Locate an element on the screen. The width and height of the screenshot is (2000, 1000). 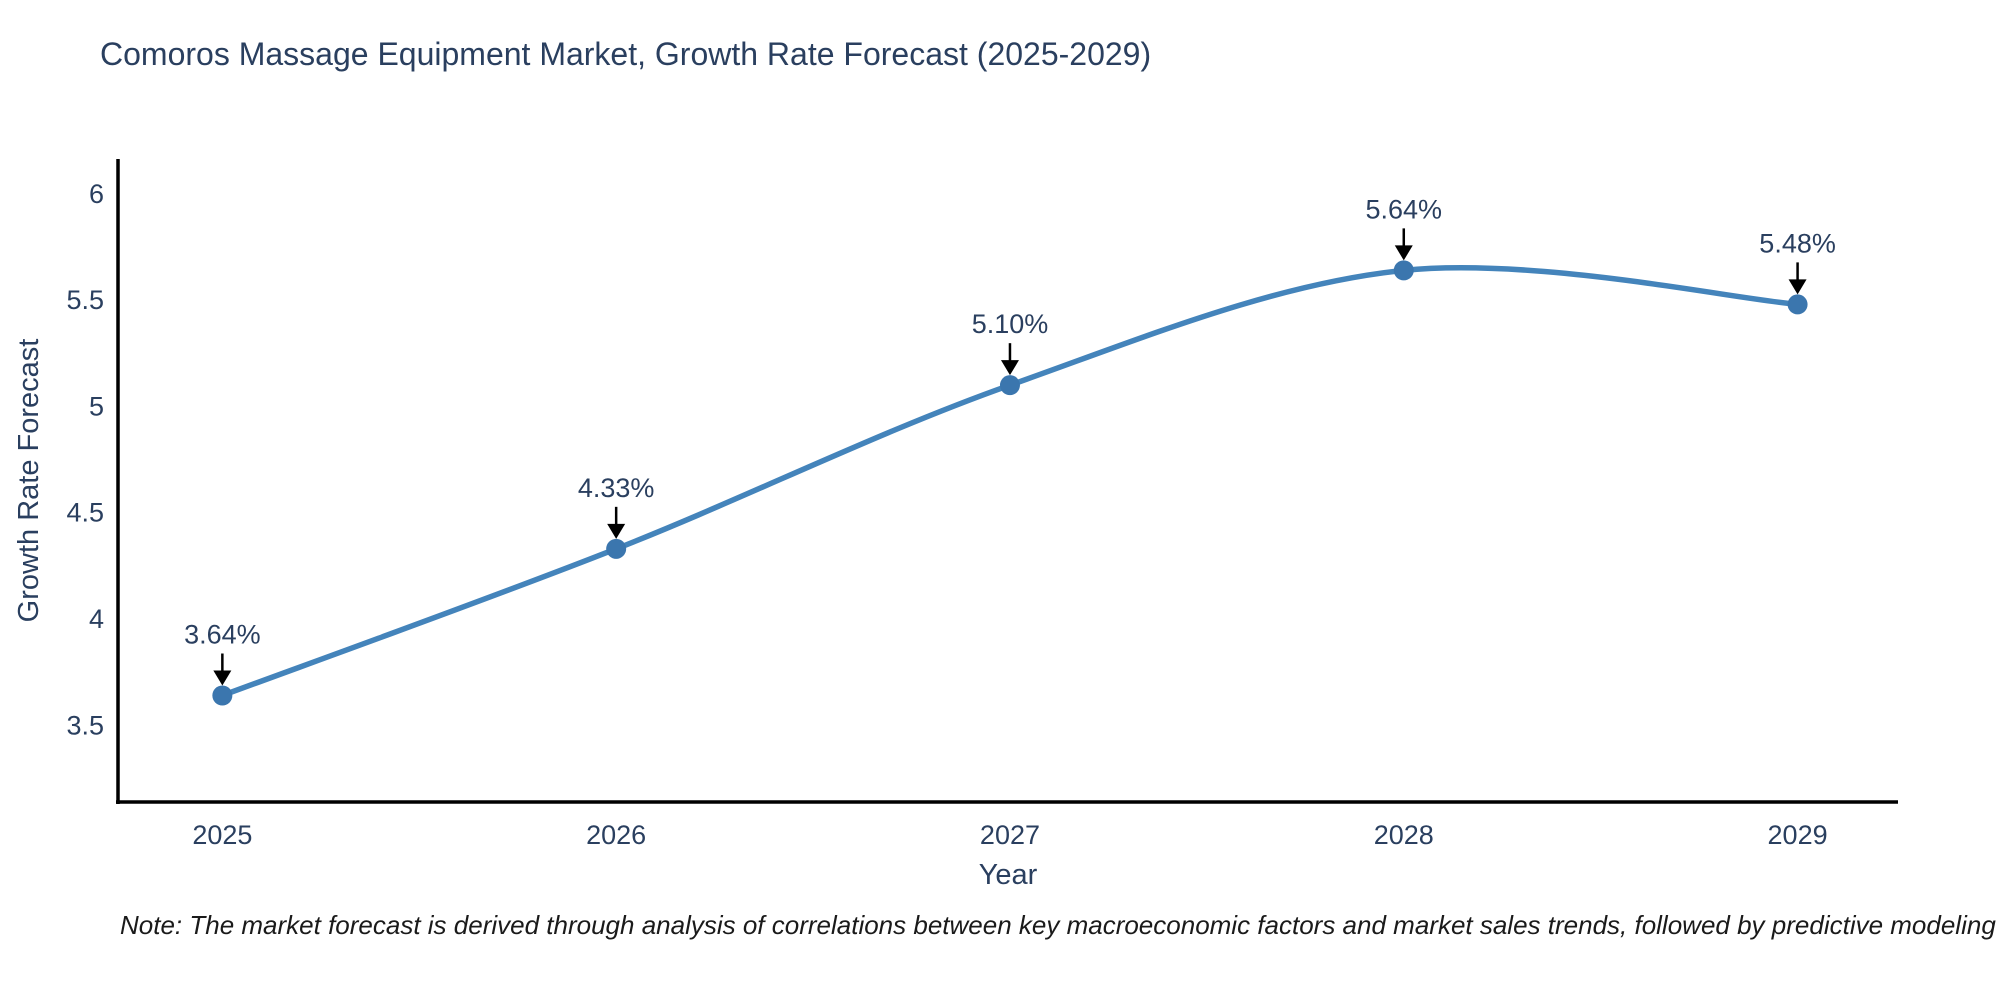
annotation-label: 5.64% is located at coordinates (1403, 209).